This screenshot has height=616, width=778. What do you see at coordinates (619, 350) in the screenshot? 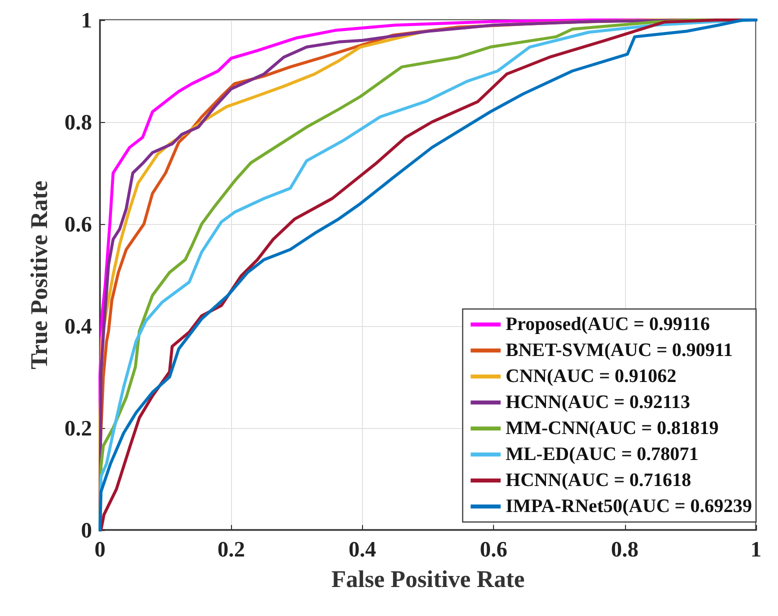
I see `legend-label: BNET-SVM(AUC = 0.90911` at bounding box center [619, 350].